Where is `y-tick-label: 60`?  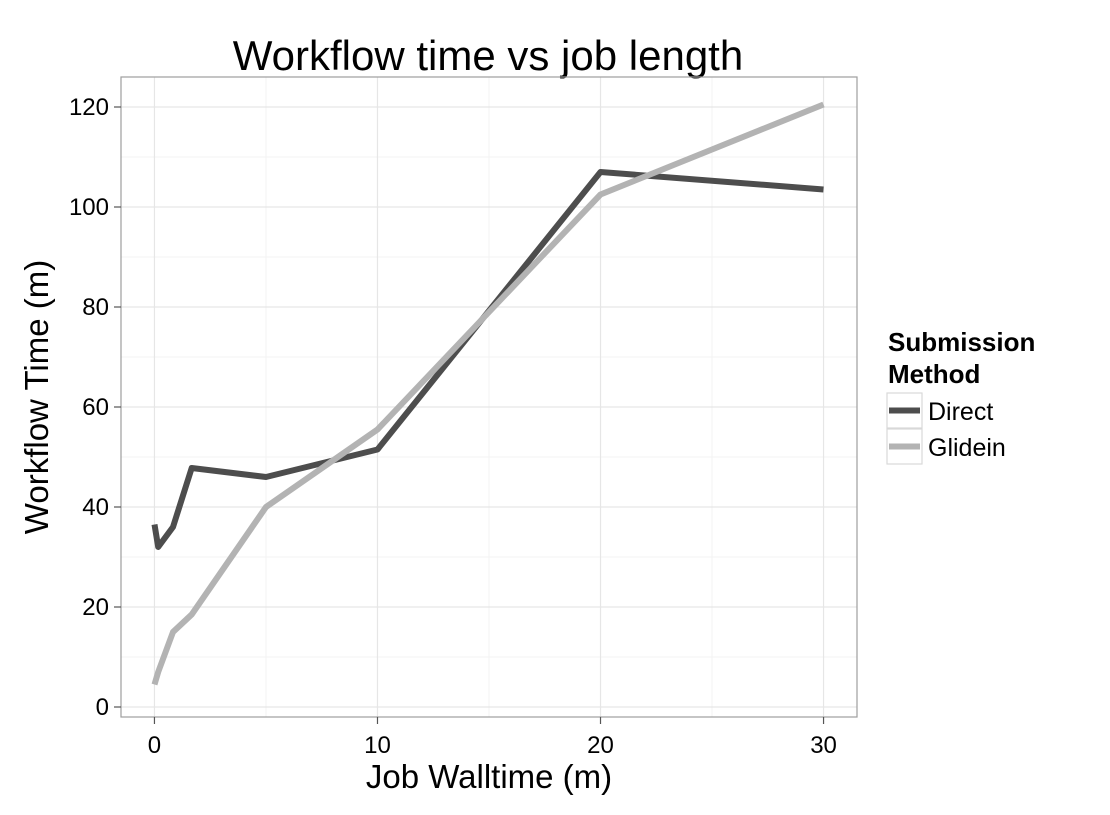
y-tick-label: 60 is located at coordinates (95, 407).